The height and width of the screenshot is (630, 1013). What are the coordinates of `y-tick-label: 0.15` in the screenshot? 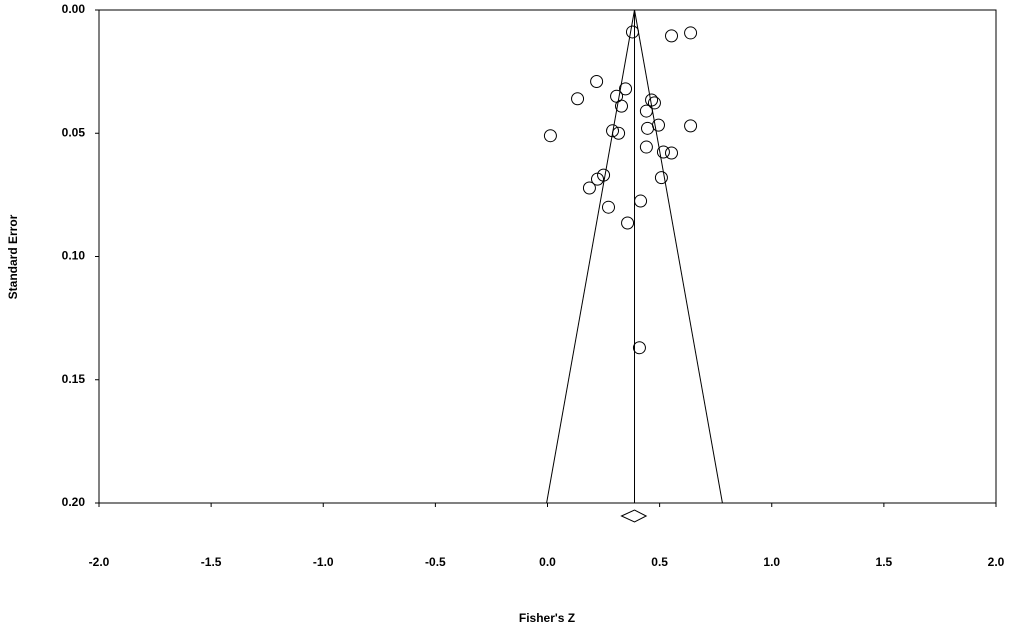 It's located at (74, 379).